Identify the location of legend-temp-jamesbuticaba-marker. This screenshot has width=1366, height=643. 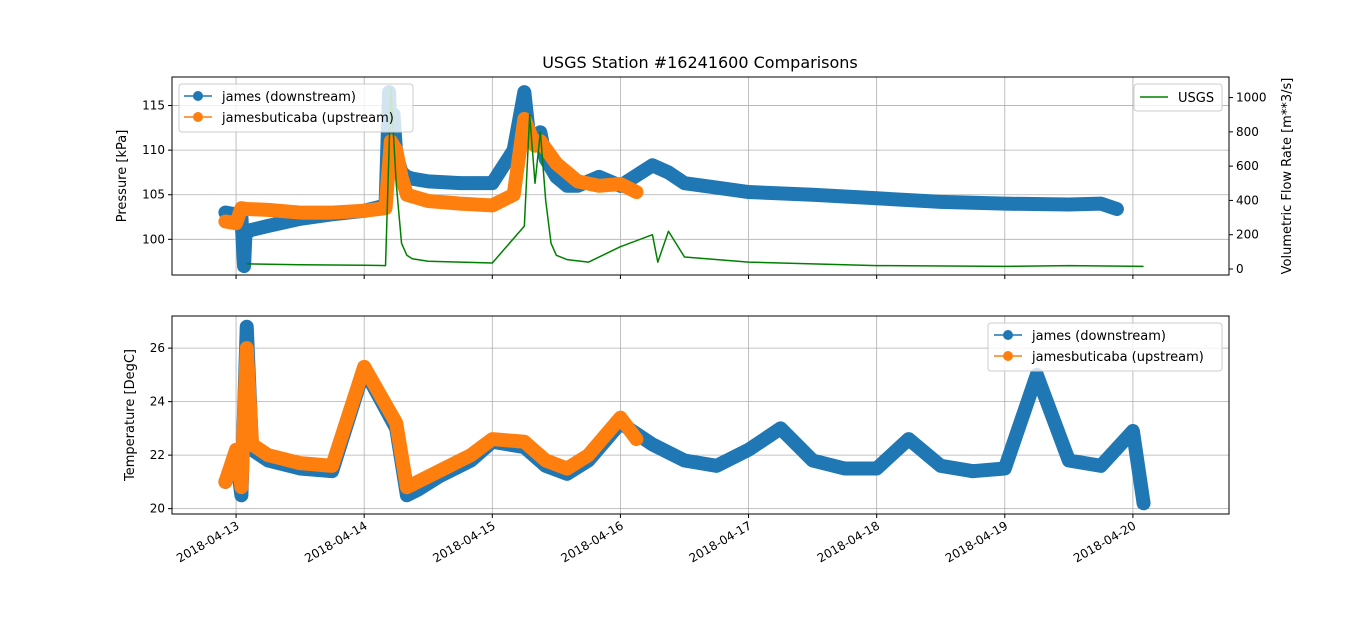
(1008, 356).